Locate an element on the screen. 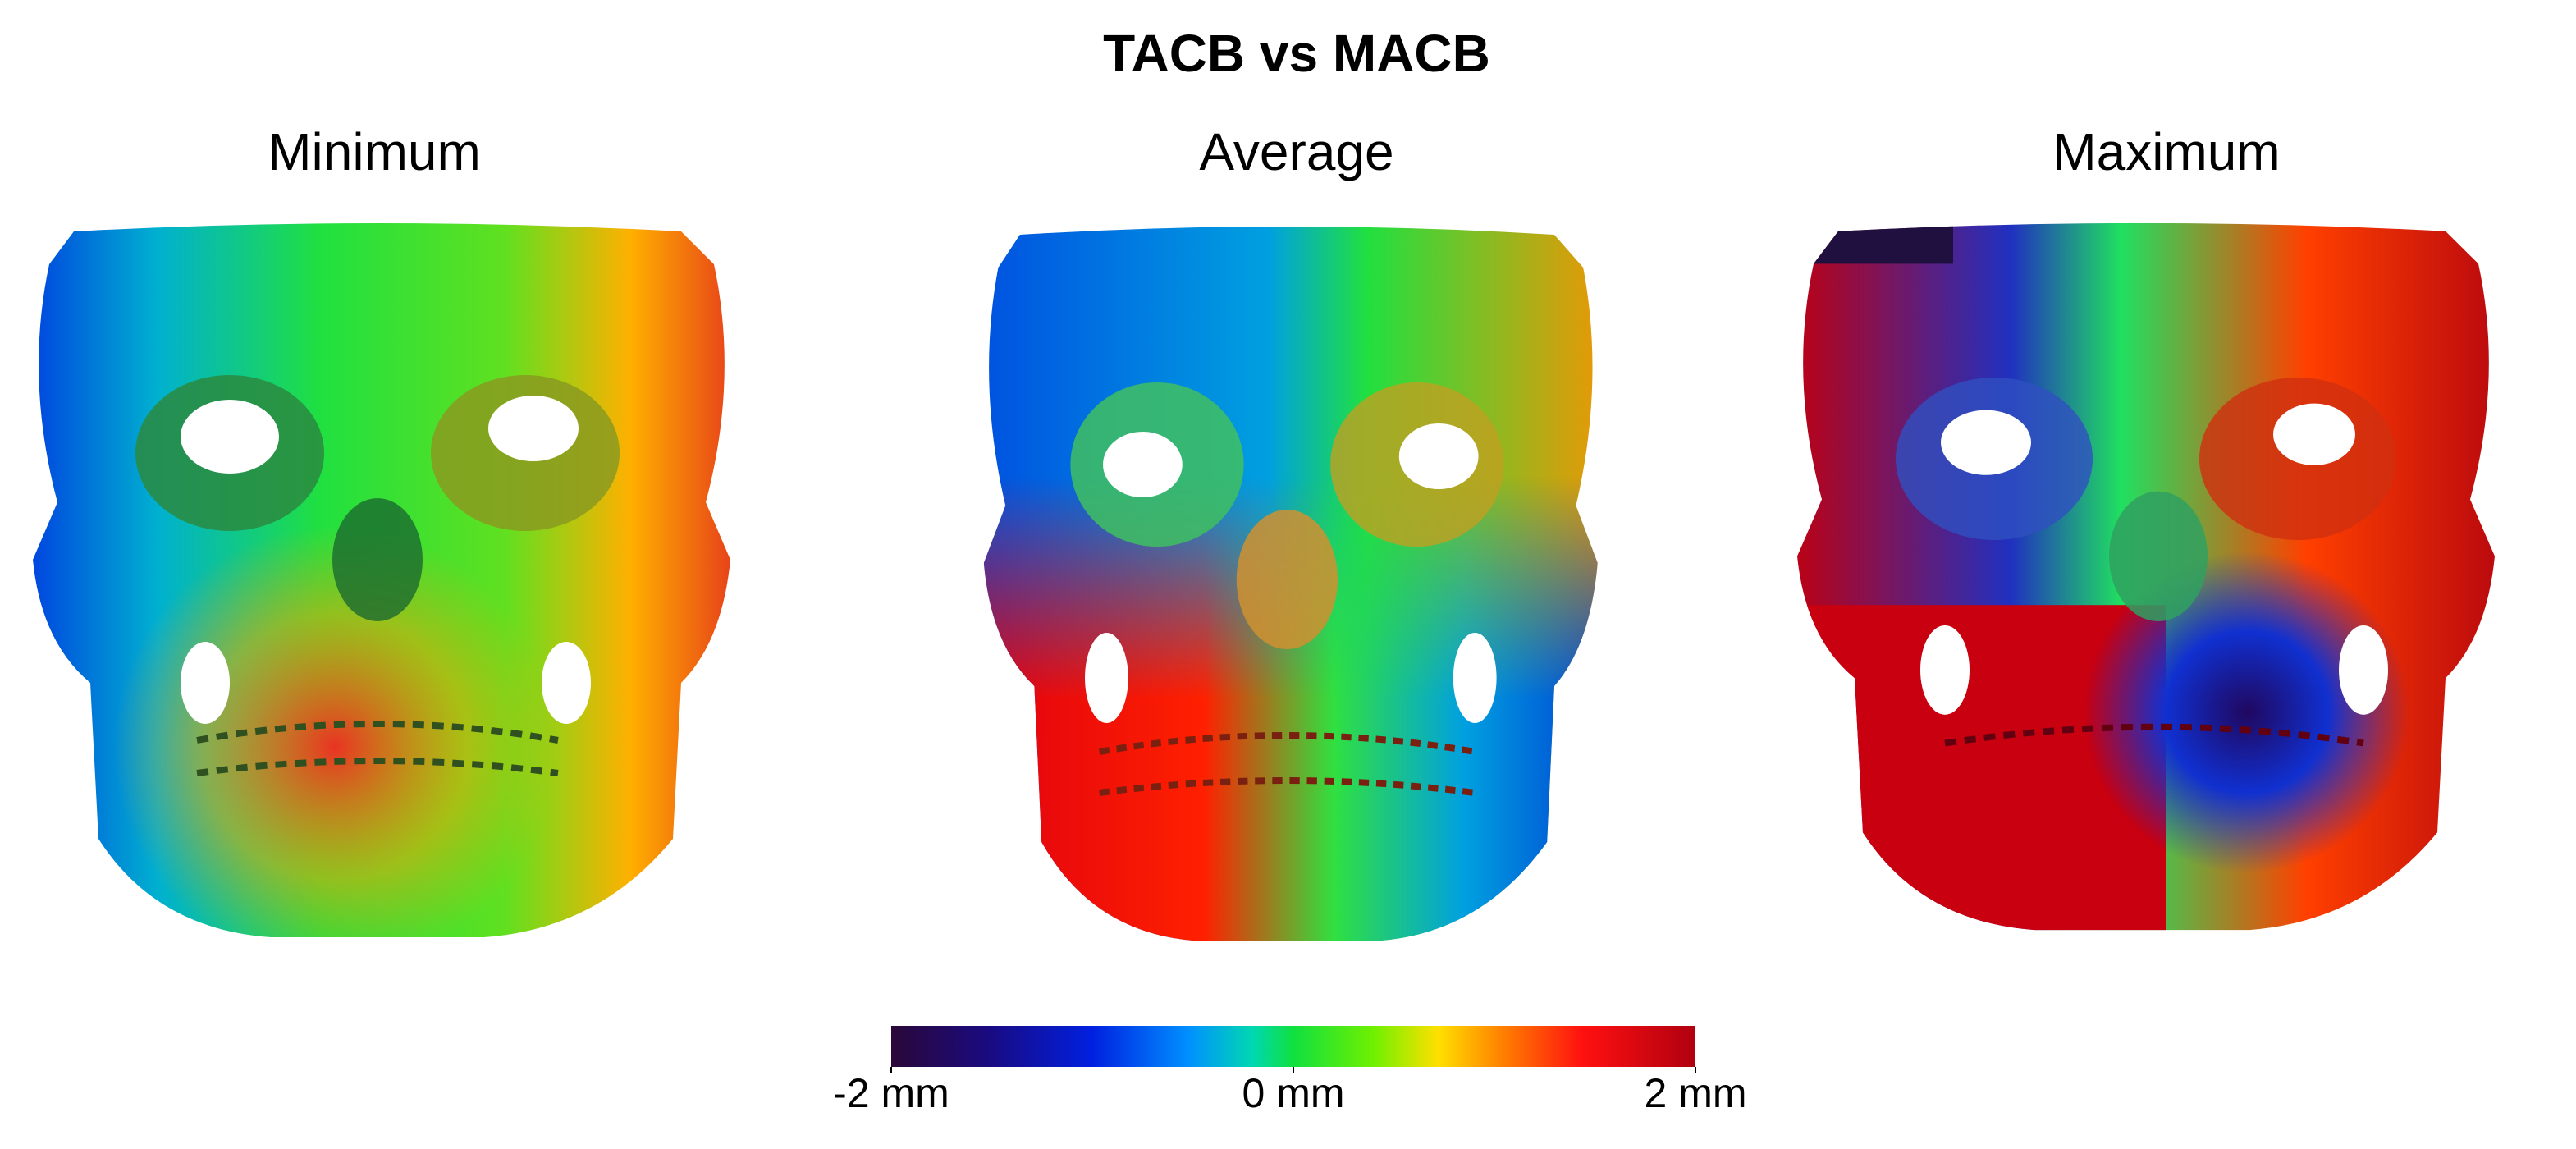 This screenshot has width=2576, height=1149. colorbar: -2 mm 0 mm 2 mm is located at coordinates (1290, 1071).